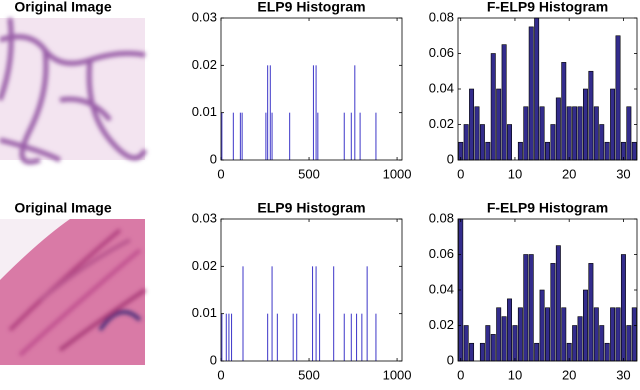 The height and width of the screenshot is (390, 640). What do you see at coordinates (441, 253) in the screenshot?
I see `y-tick-label: 0.06` at bounding box center [441, 253].